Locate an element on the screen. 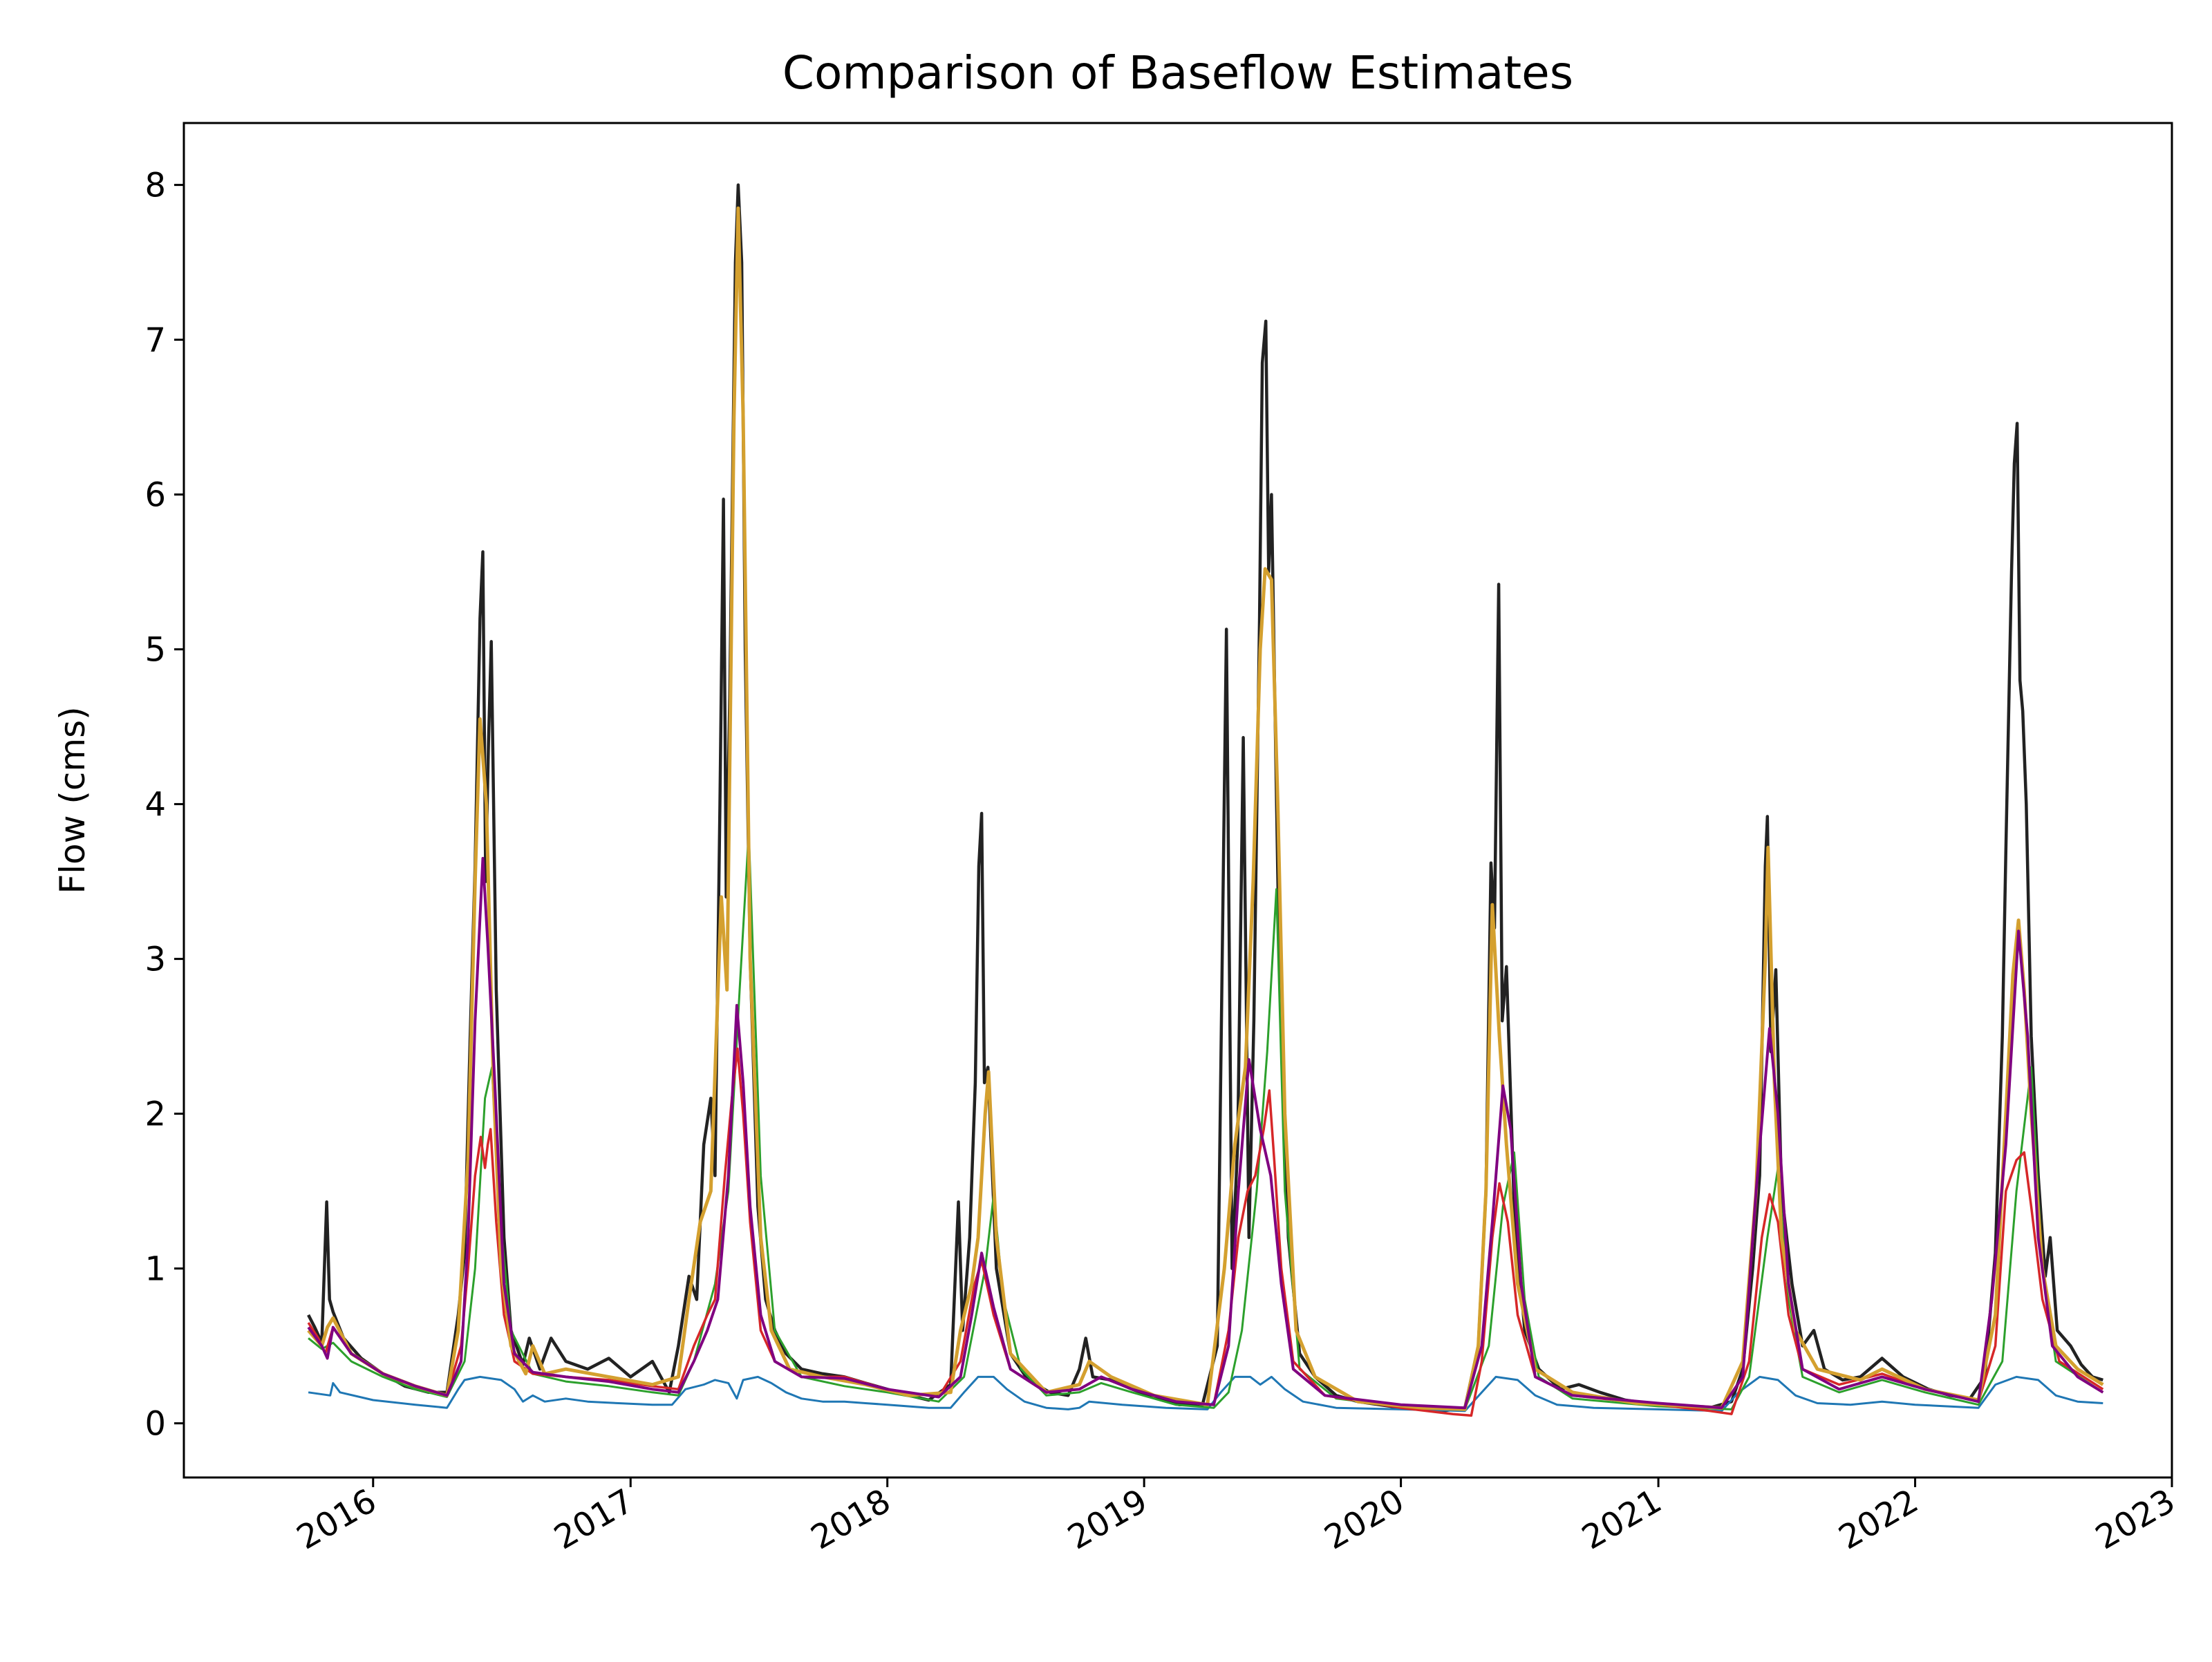  y-tick-label: 1 is located at coordinates (155, 1270).